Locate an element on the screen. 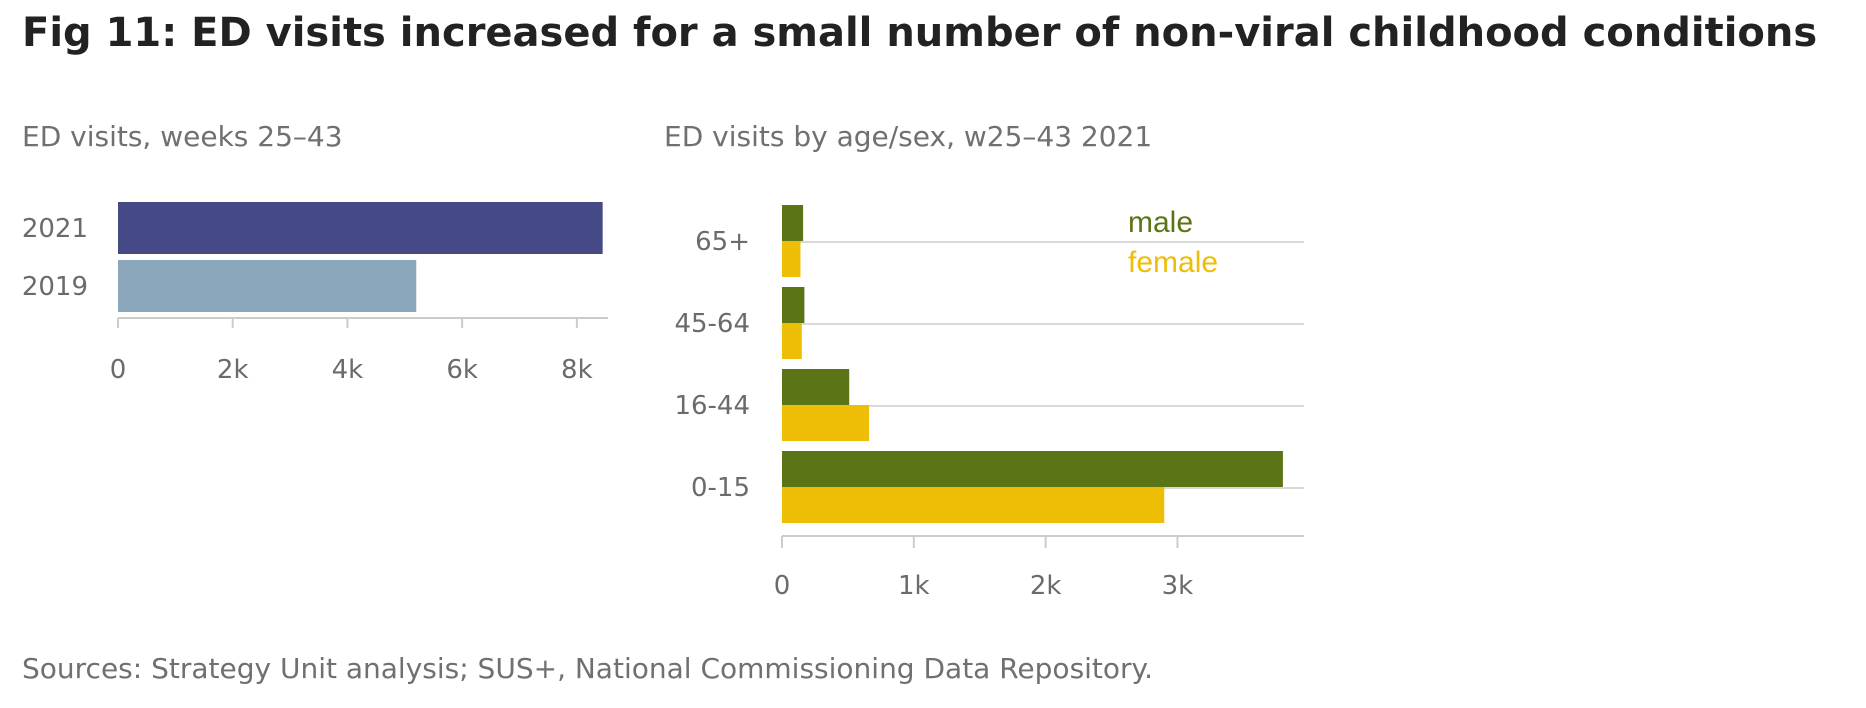  category-label-0-15: 0-15 is located at coordinates (720, 488).